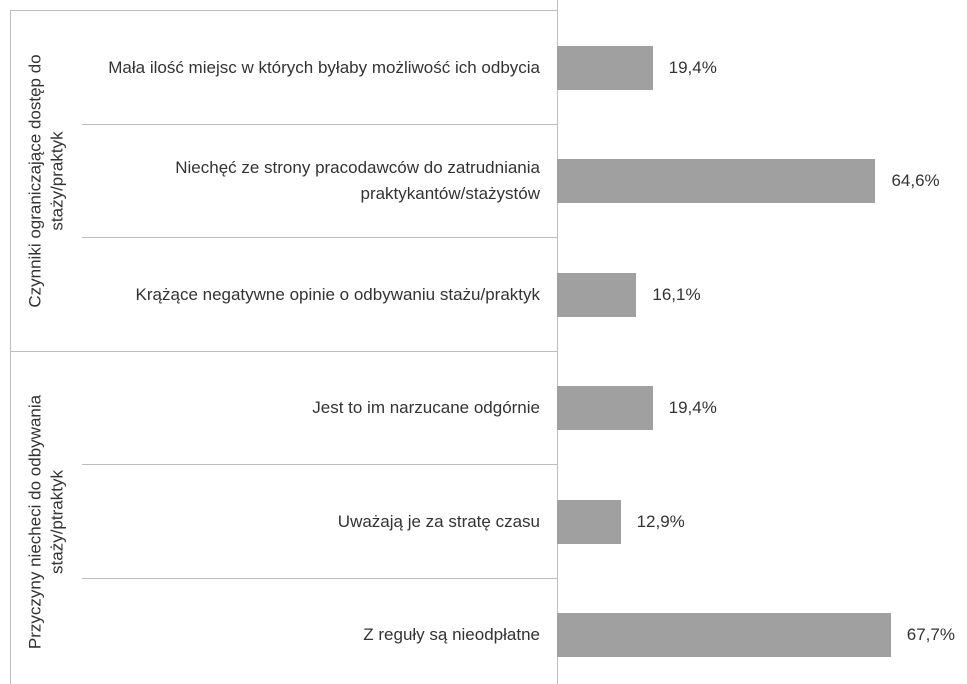 The width and height of the screenshot is (967, 684). I want to click on value-label: 64,6%, so click(915, 181).